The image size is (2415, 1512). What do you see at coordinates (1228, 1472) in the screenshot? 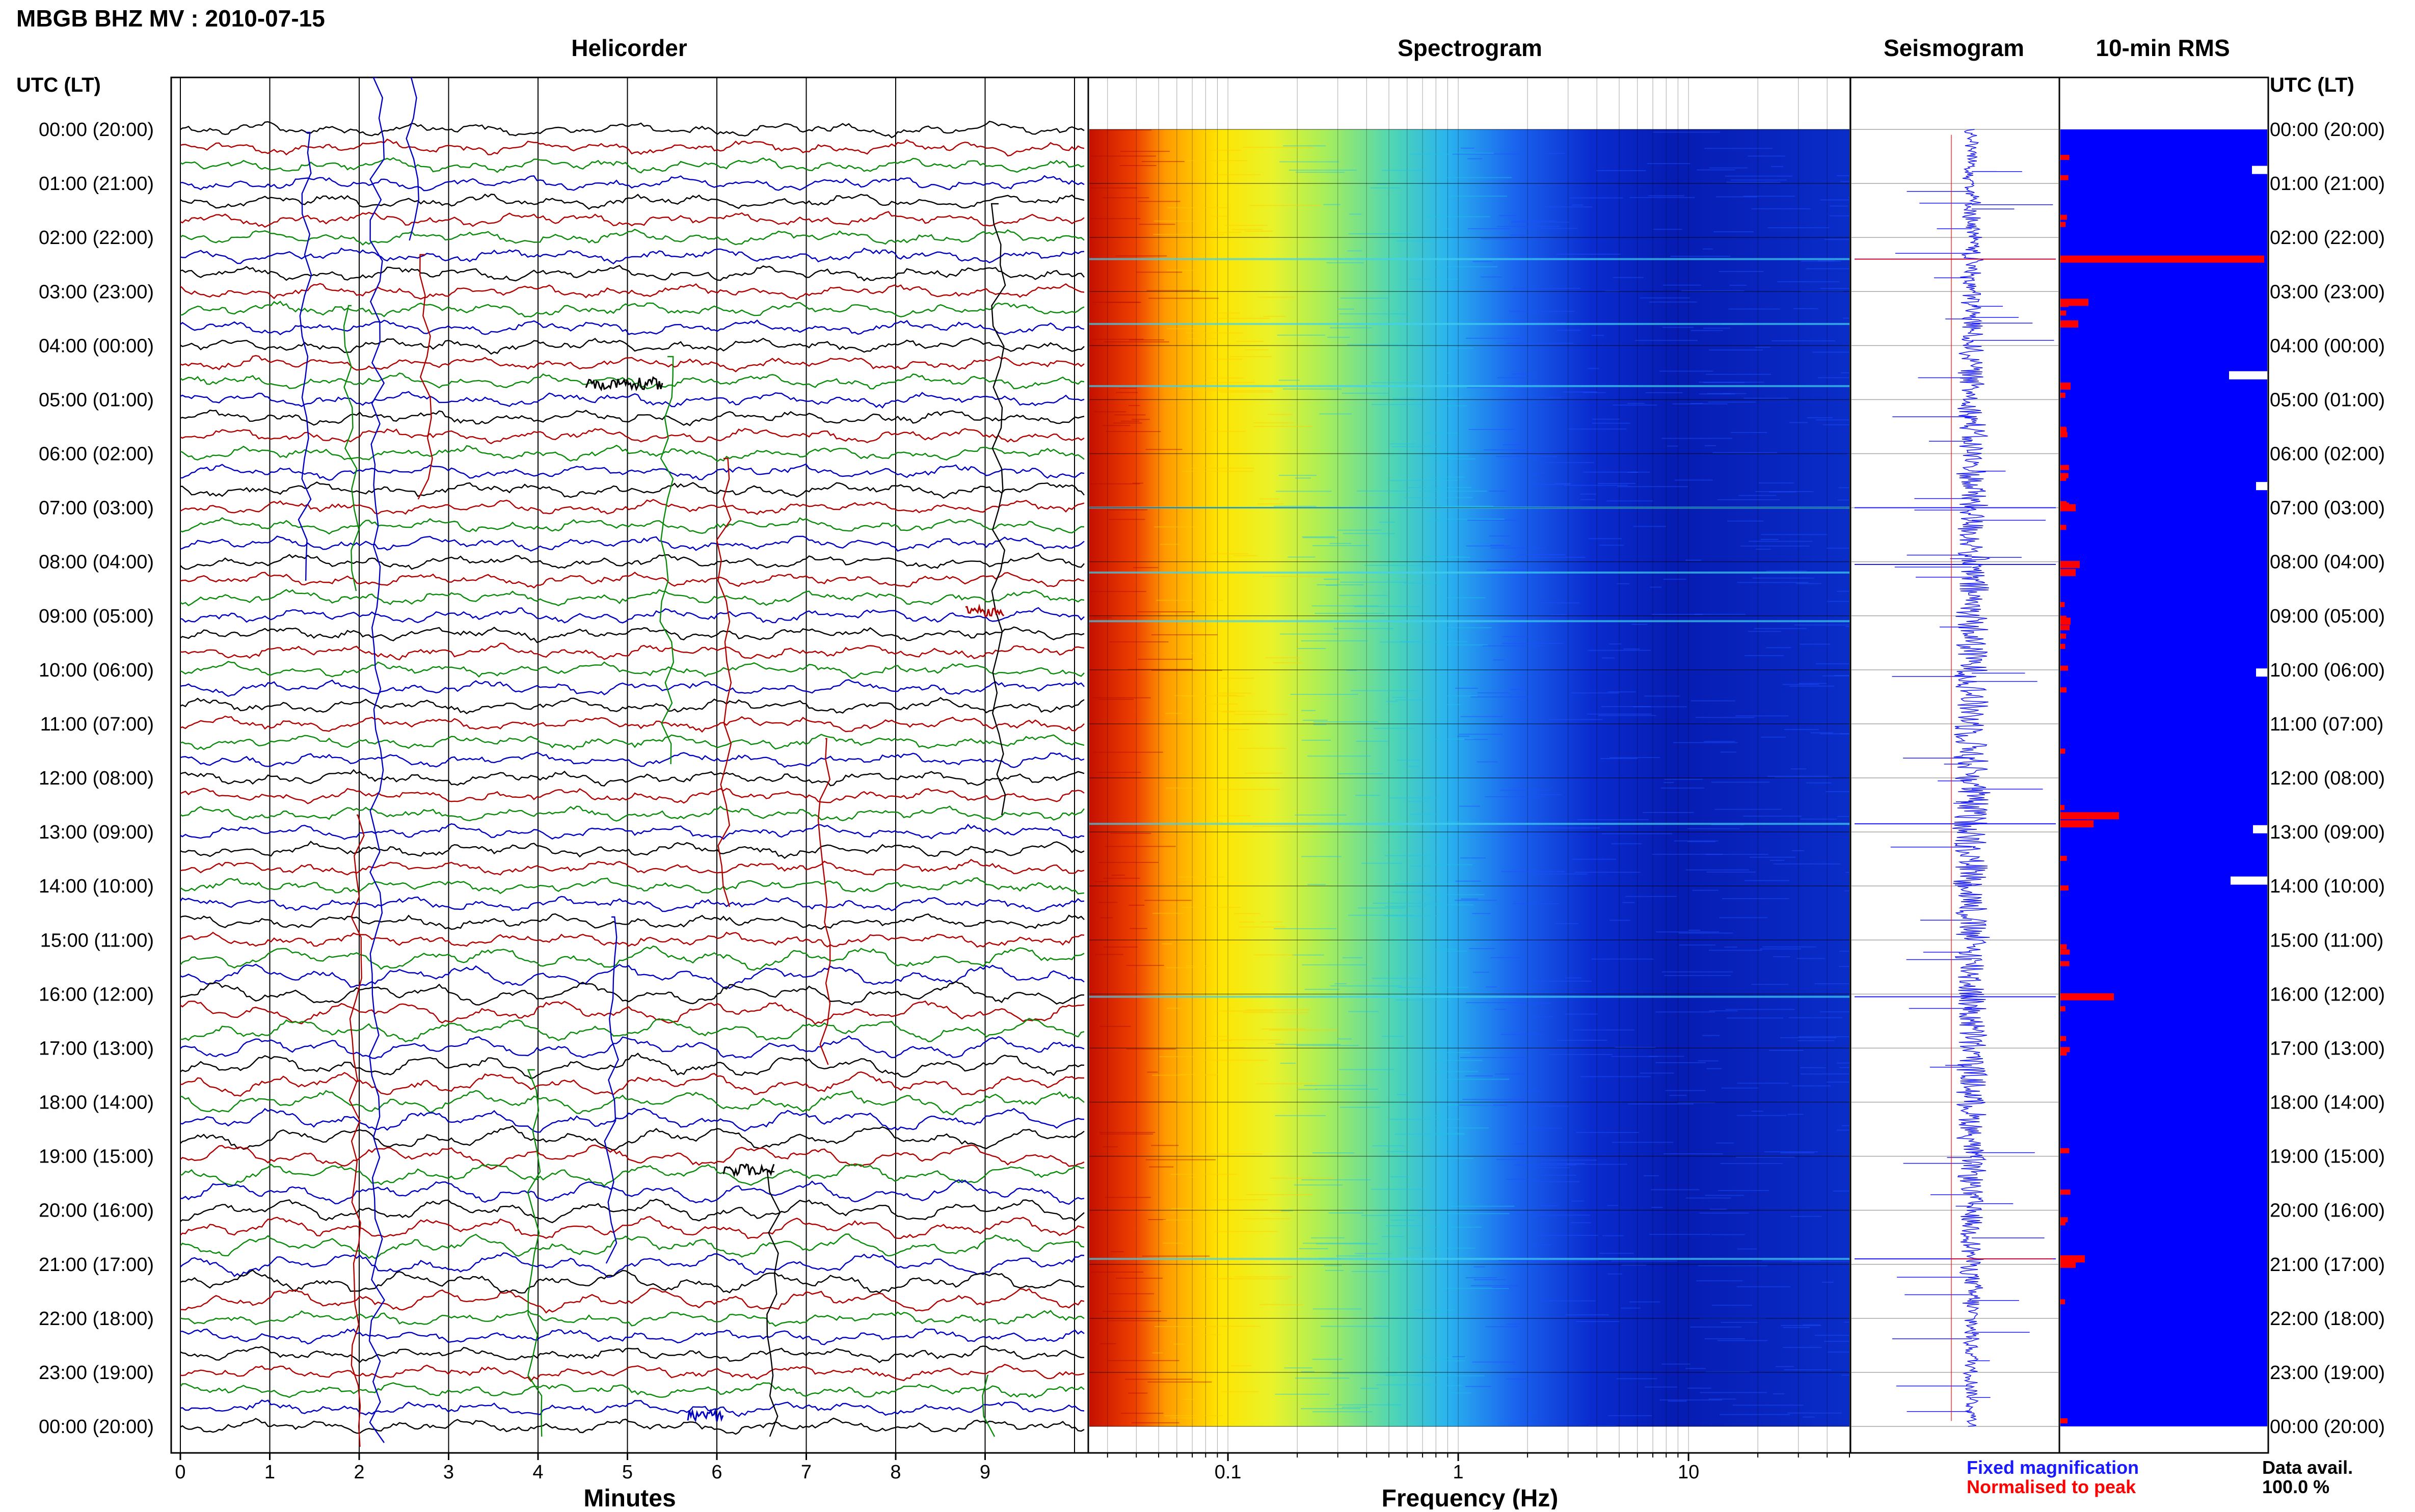
I see `spectrogram-tick-label: 0.1` at bounding box center [1228, 1472].